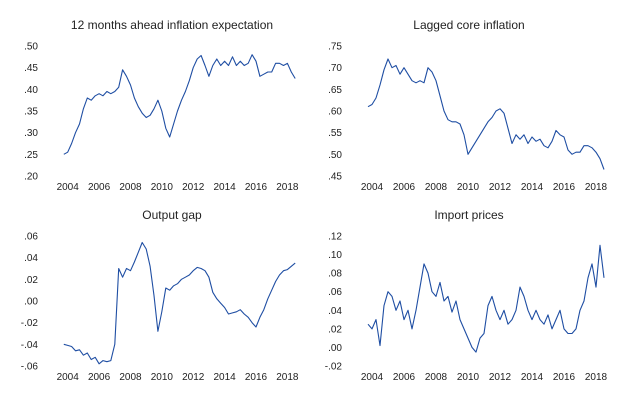 The image size is (640, 401). I want to click on y-tick-label: .40, so click(31, 90).